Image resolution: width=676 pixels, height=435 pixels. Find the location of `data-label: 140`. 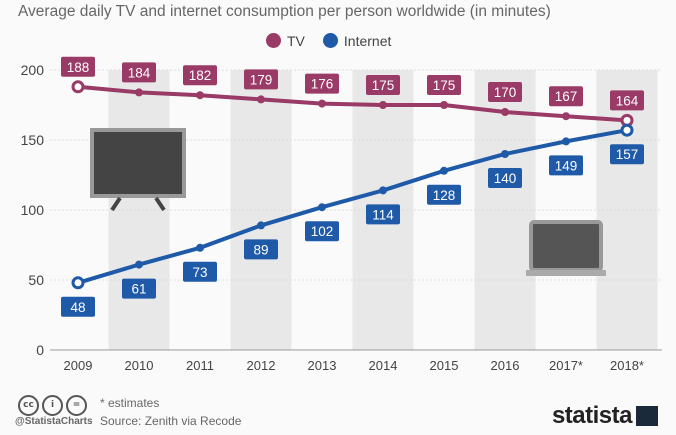

data-label: 140 is located at coordinates (505, 178).